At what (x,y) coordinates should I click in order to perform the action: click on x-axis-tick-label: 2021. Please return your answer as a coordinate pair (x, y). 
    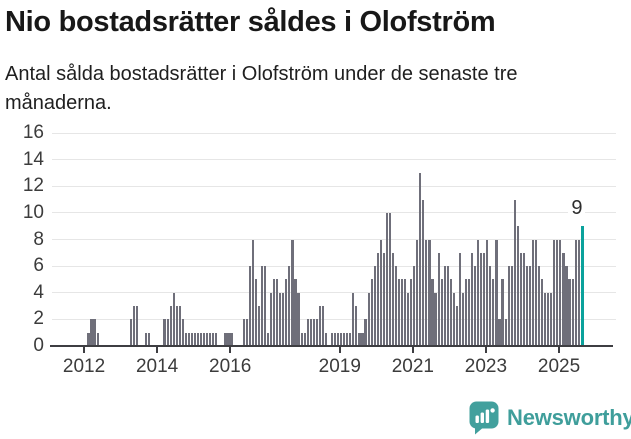
    Looking at the image, I should click on (412, 366).